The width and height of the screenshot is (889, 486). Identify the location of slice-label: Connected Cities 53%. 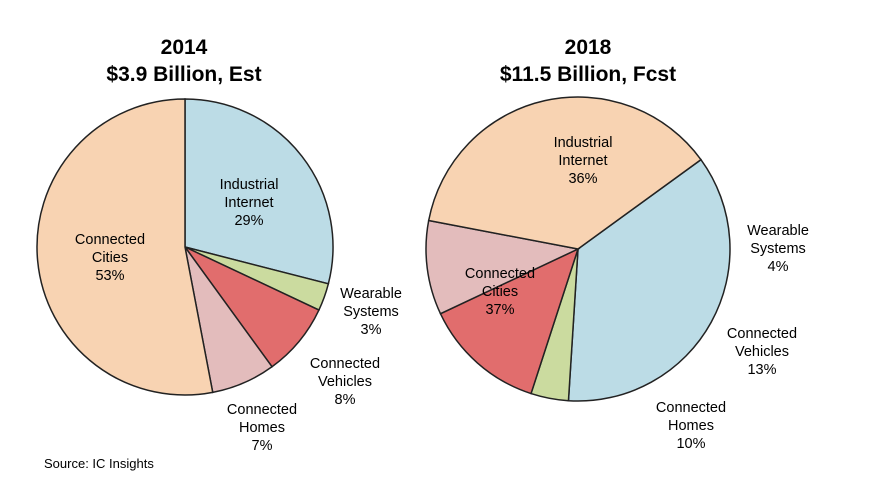
(110, 258).